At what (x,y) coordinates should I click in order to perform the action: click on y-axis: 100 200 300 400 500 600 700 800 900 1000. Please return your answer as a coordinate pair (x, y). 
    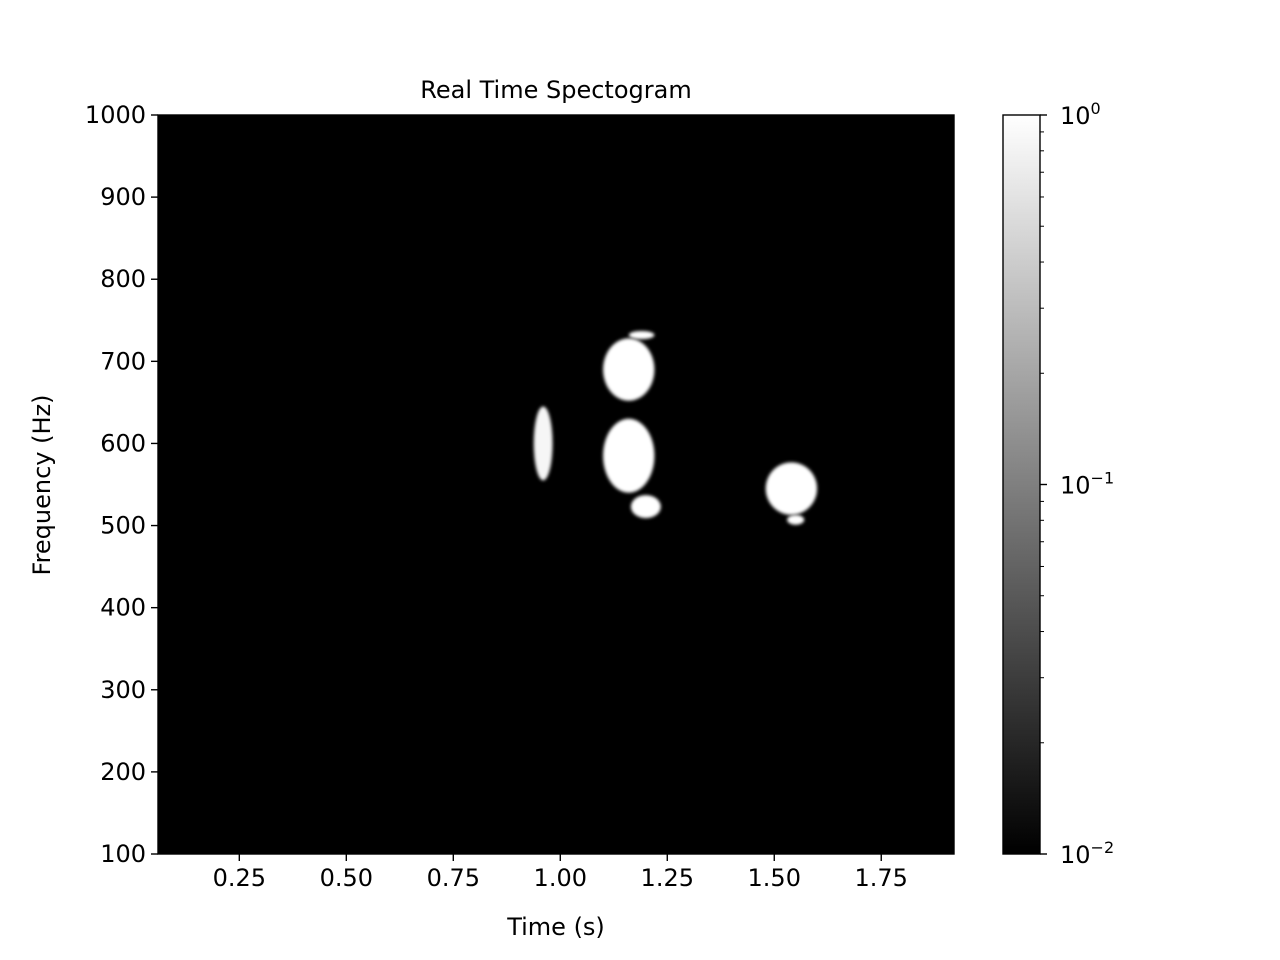
    Looking at the image, I should click on (121, 484).